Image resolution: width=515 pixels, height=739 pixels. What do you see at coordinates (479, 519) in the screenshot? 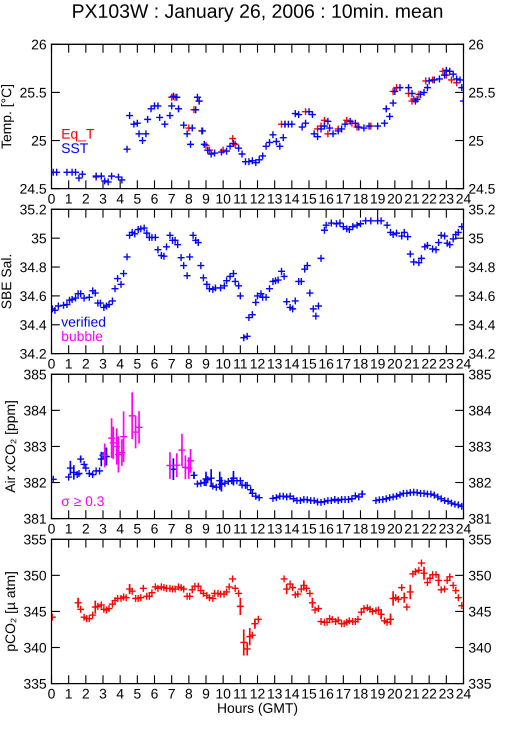
I see `y2-tick-label: 381` at bounding box center [479, 519].